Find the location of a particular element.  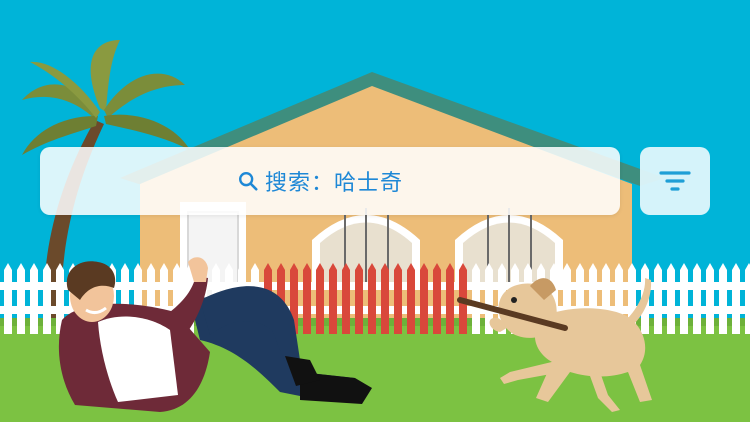

filter-button is located at coordinates (675, 181).